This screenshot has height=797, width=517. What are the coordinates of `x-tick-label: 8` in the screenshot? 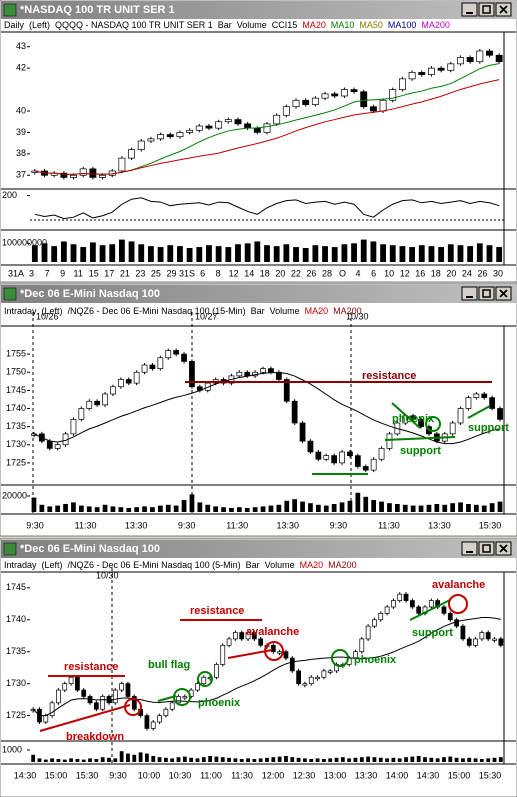 It's located at (218, 273).